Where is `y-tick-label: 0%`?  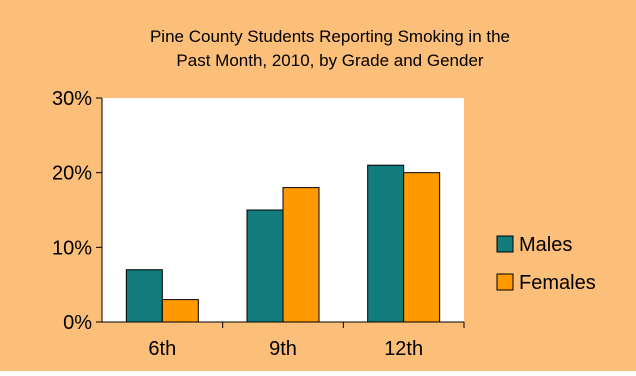 y-tick-label: 0% is located at coordinates (77, 323).